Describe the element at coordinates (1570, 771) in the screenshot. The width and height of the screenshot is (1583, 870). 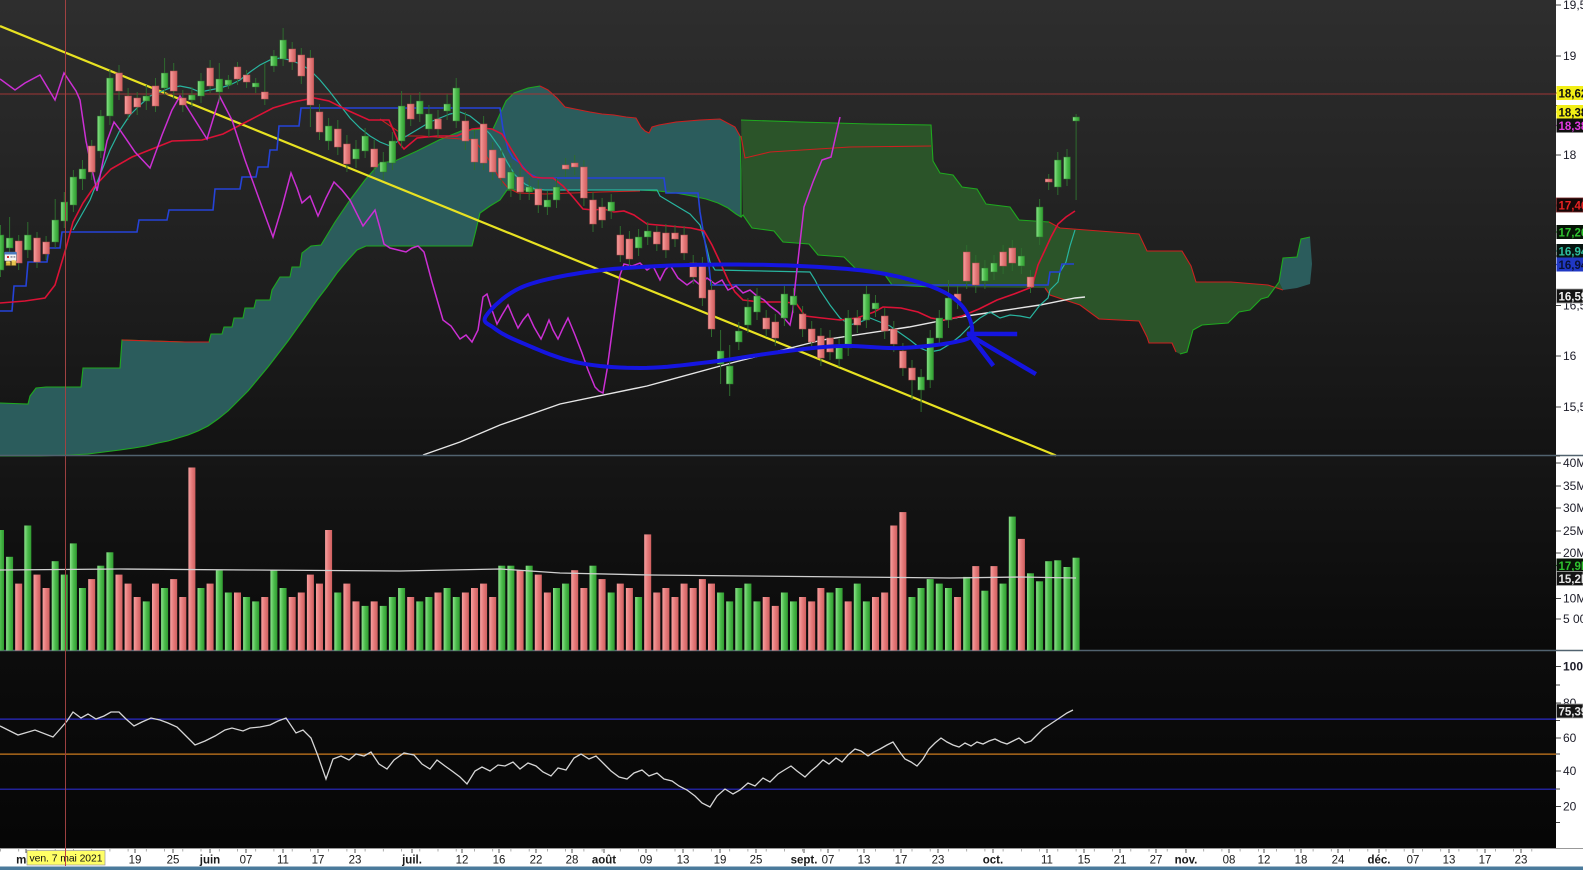
I see `svg-text: 40` at that location.